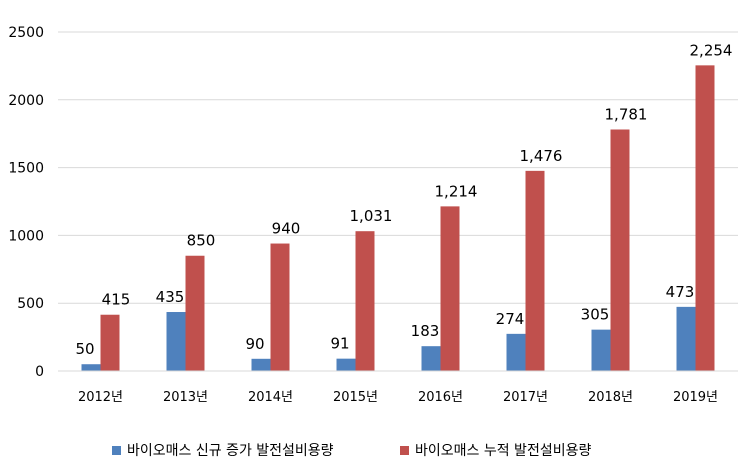 This screenshot has width=742, height=473. Describe the element at coordinates (26, 202) in the screenshot. I see `y-axis: 0 500 1000 1500 2000 2500` at that location.